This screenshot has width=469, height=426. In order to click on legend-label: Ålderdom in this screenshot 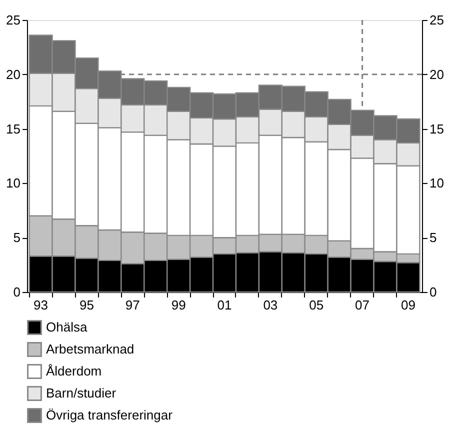, I will do `click(74, 371)`.